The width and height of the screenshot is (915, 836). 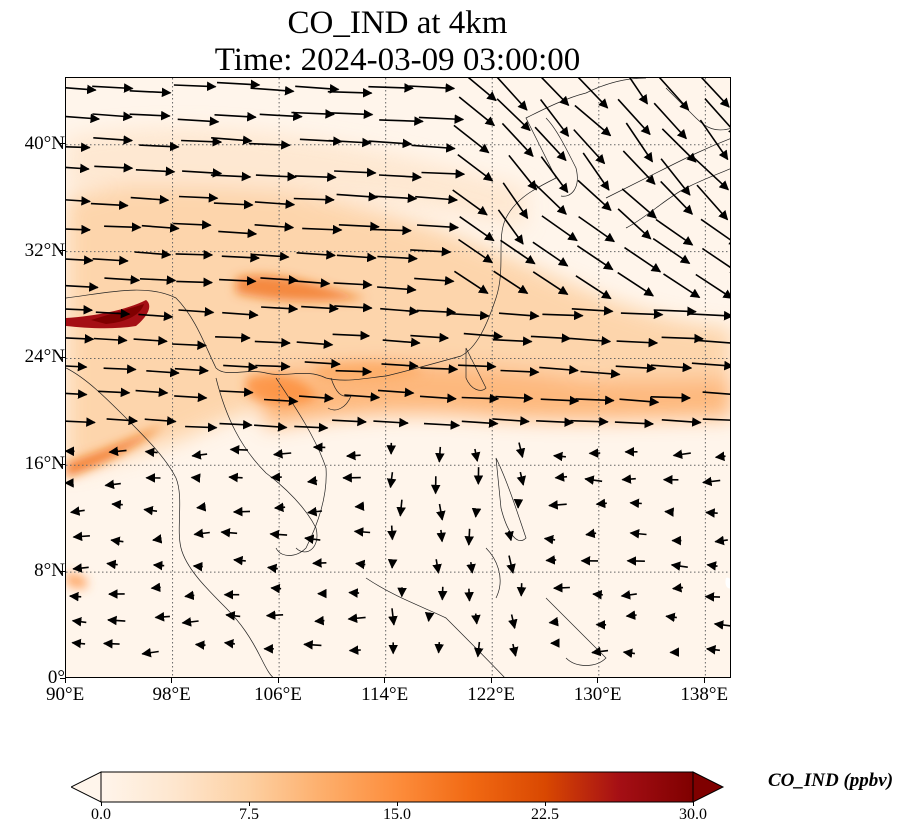 What do you see at coordinates (831, 780) in the screenshot?
I see `colorbar-label: CO_IND (ppbv)` at bounding box center [831, 780].